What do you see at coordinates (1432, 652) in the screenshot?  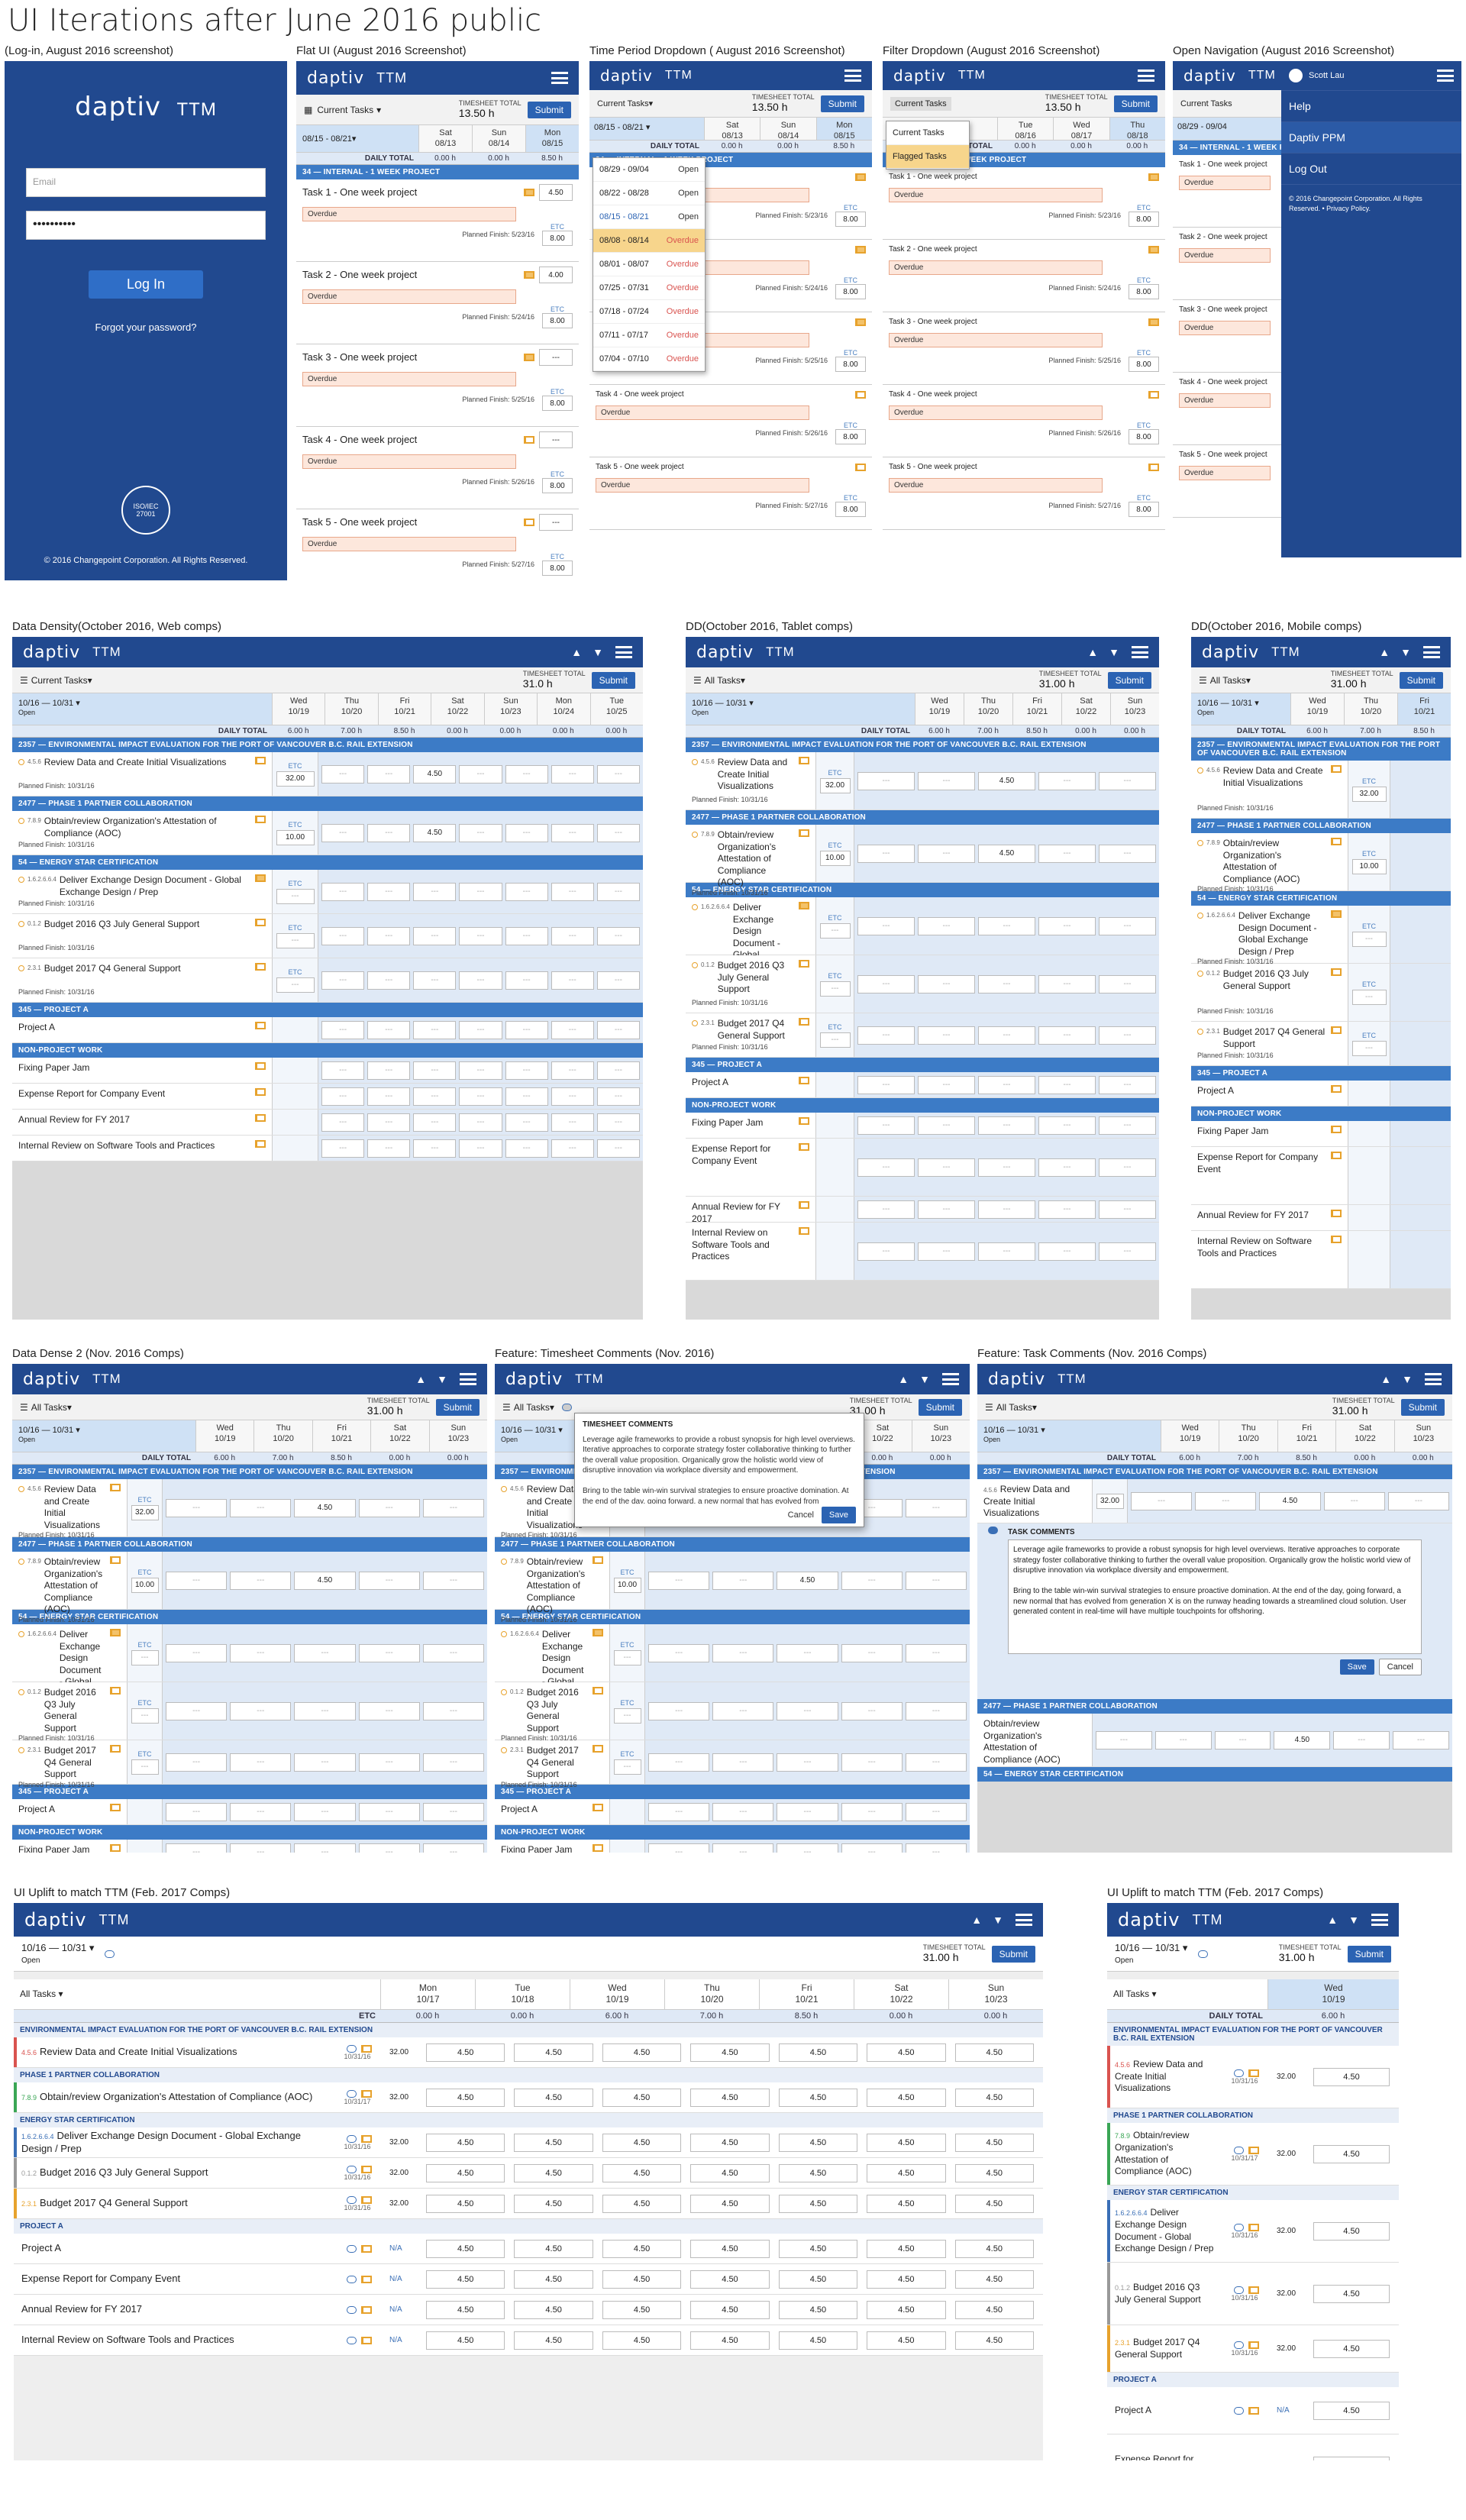 I see `hamburger-menu-icon` at bounding box center [1432, 652].